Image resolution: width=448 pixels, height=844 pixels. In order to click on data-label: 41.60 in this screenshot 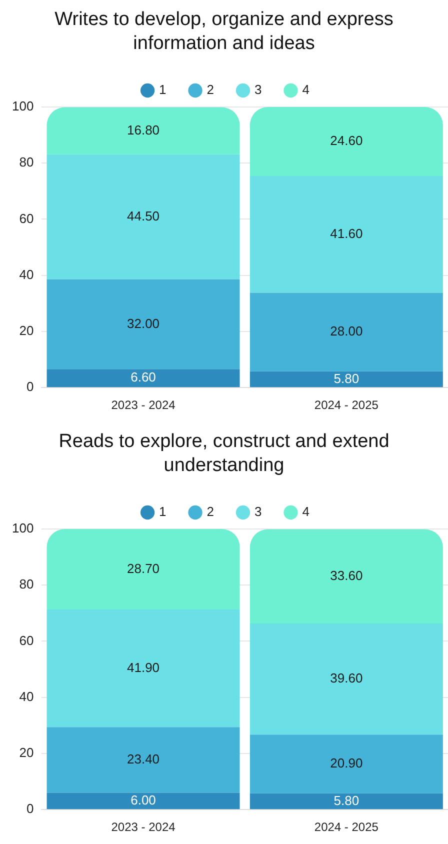, I will do `click(346, 233)`.